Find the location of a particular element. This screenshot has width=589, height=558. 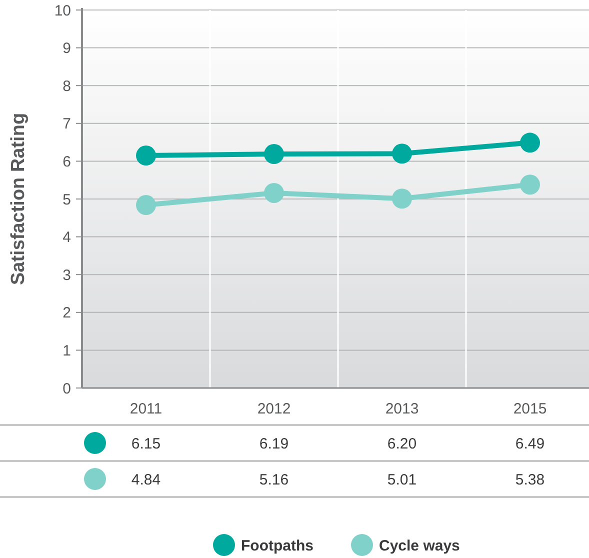

y-axis-title: Satisfaction Rating is located at coordinates (18, 199).